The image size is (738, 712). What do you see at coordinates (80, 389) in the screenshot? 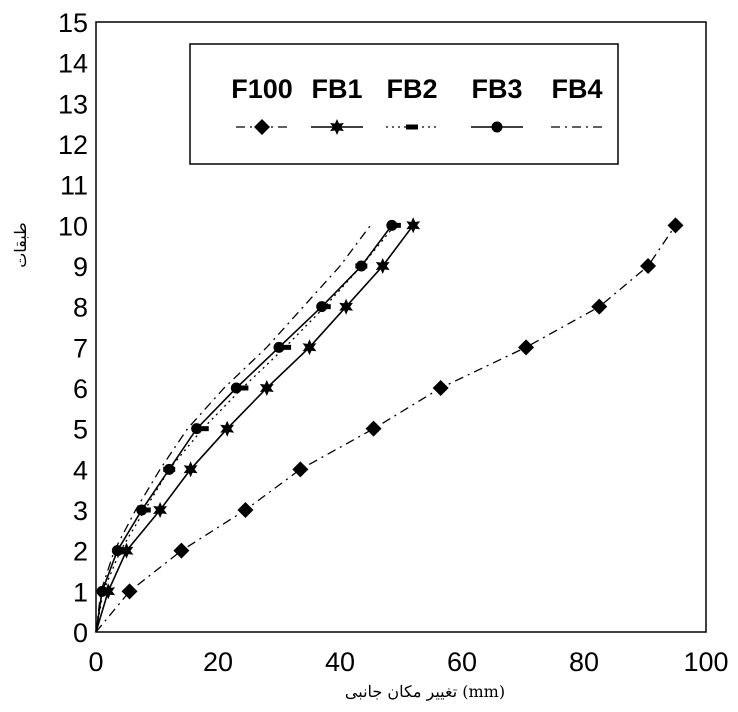
I see `y-tick-label: 6` at bounding box center [80, 389].